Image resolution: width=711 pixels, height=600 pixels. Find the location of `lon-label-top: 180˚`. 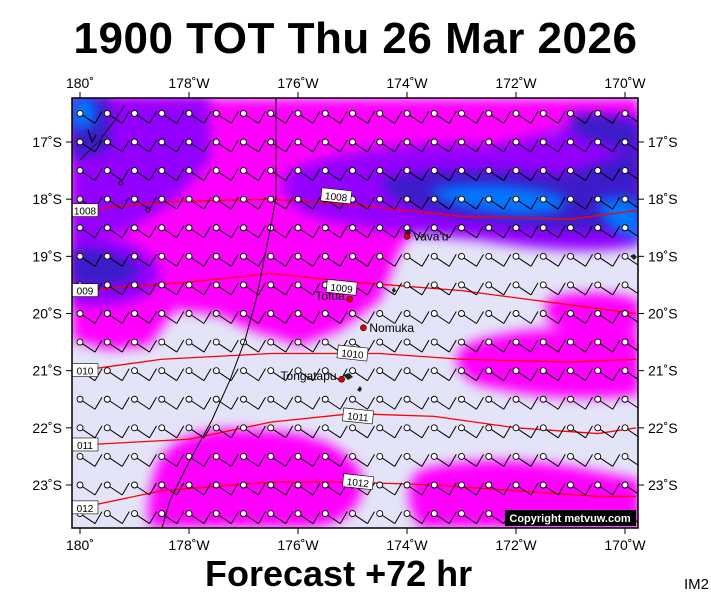

lon-label-top: 180˚ is located at coordinates (80, 83).